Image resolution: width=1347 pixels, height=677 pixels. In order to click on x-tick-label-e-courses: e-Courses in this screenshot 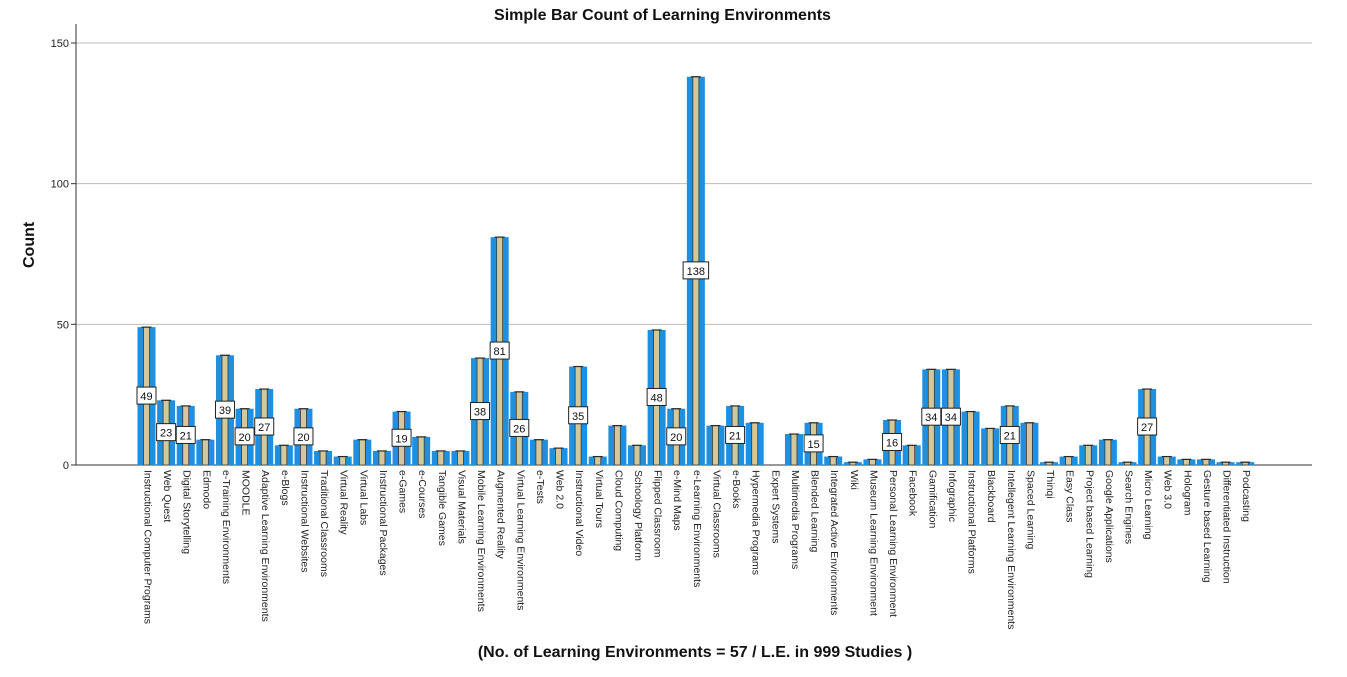, I will do `click(422, 494)`.